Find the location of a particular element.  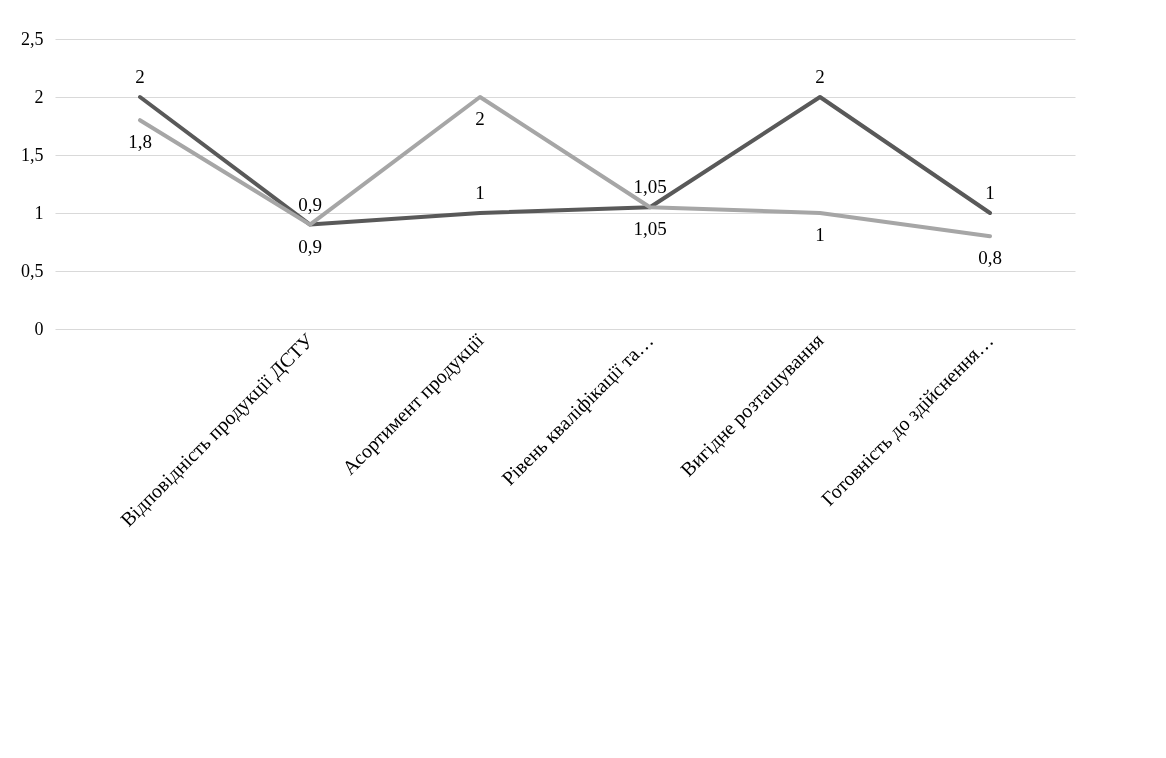

data-label: 1,8 is located at coordinates (140, 142).